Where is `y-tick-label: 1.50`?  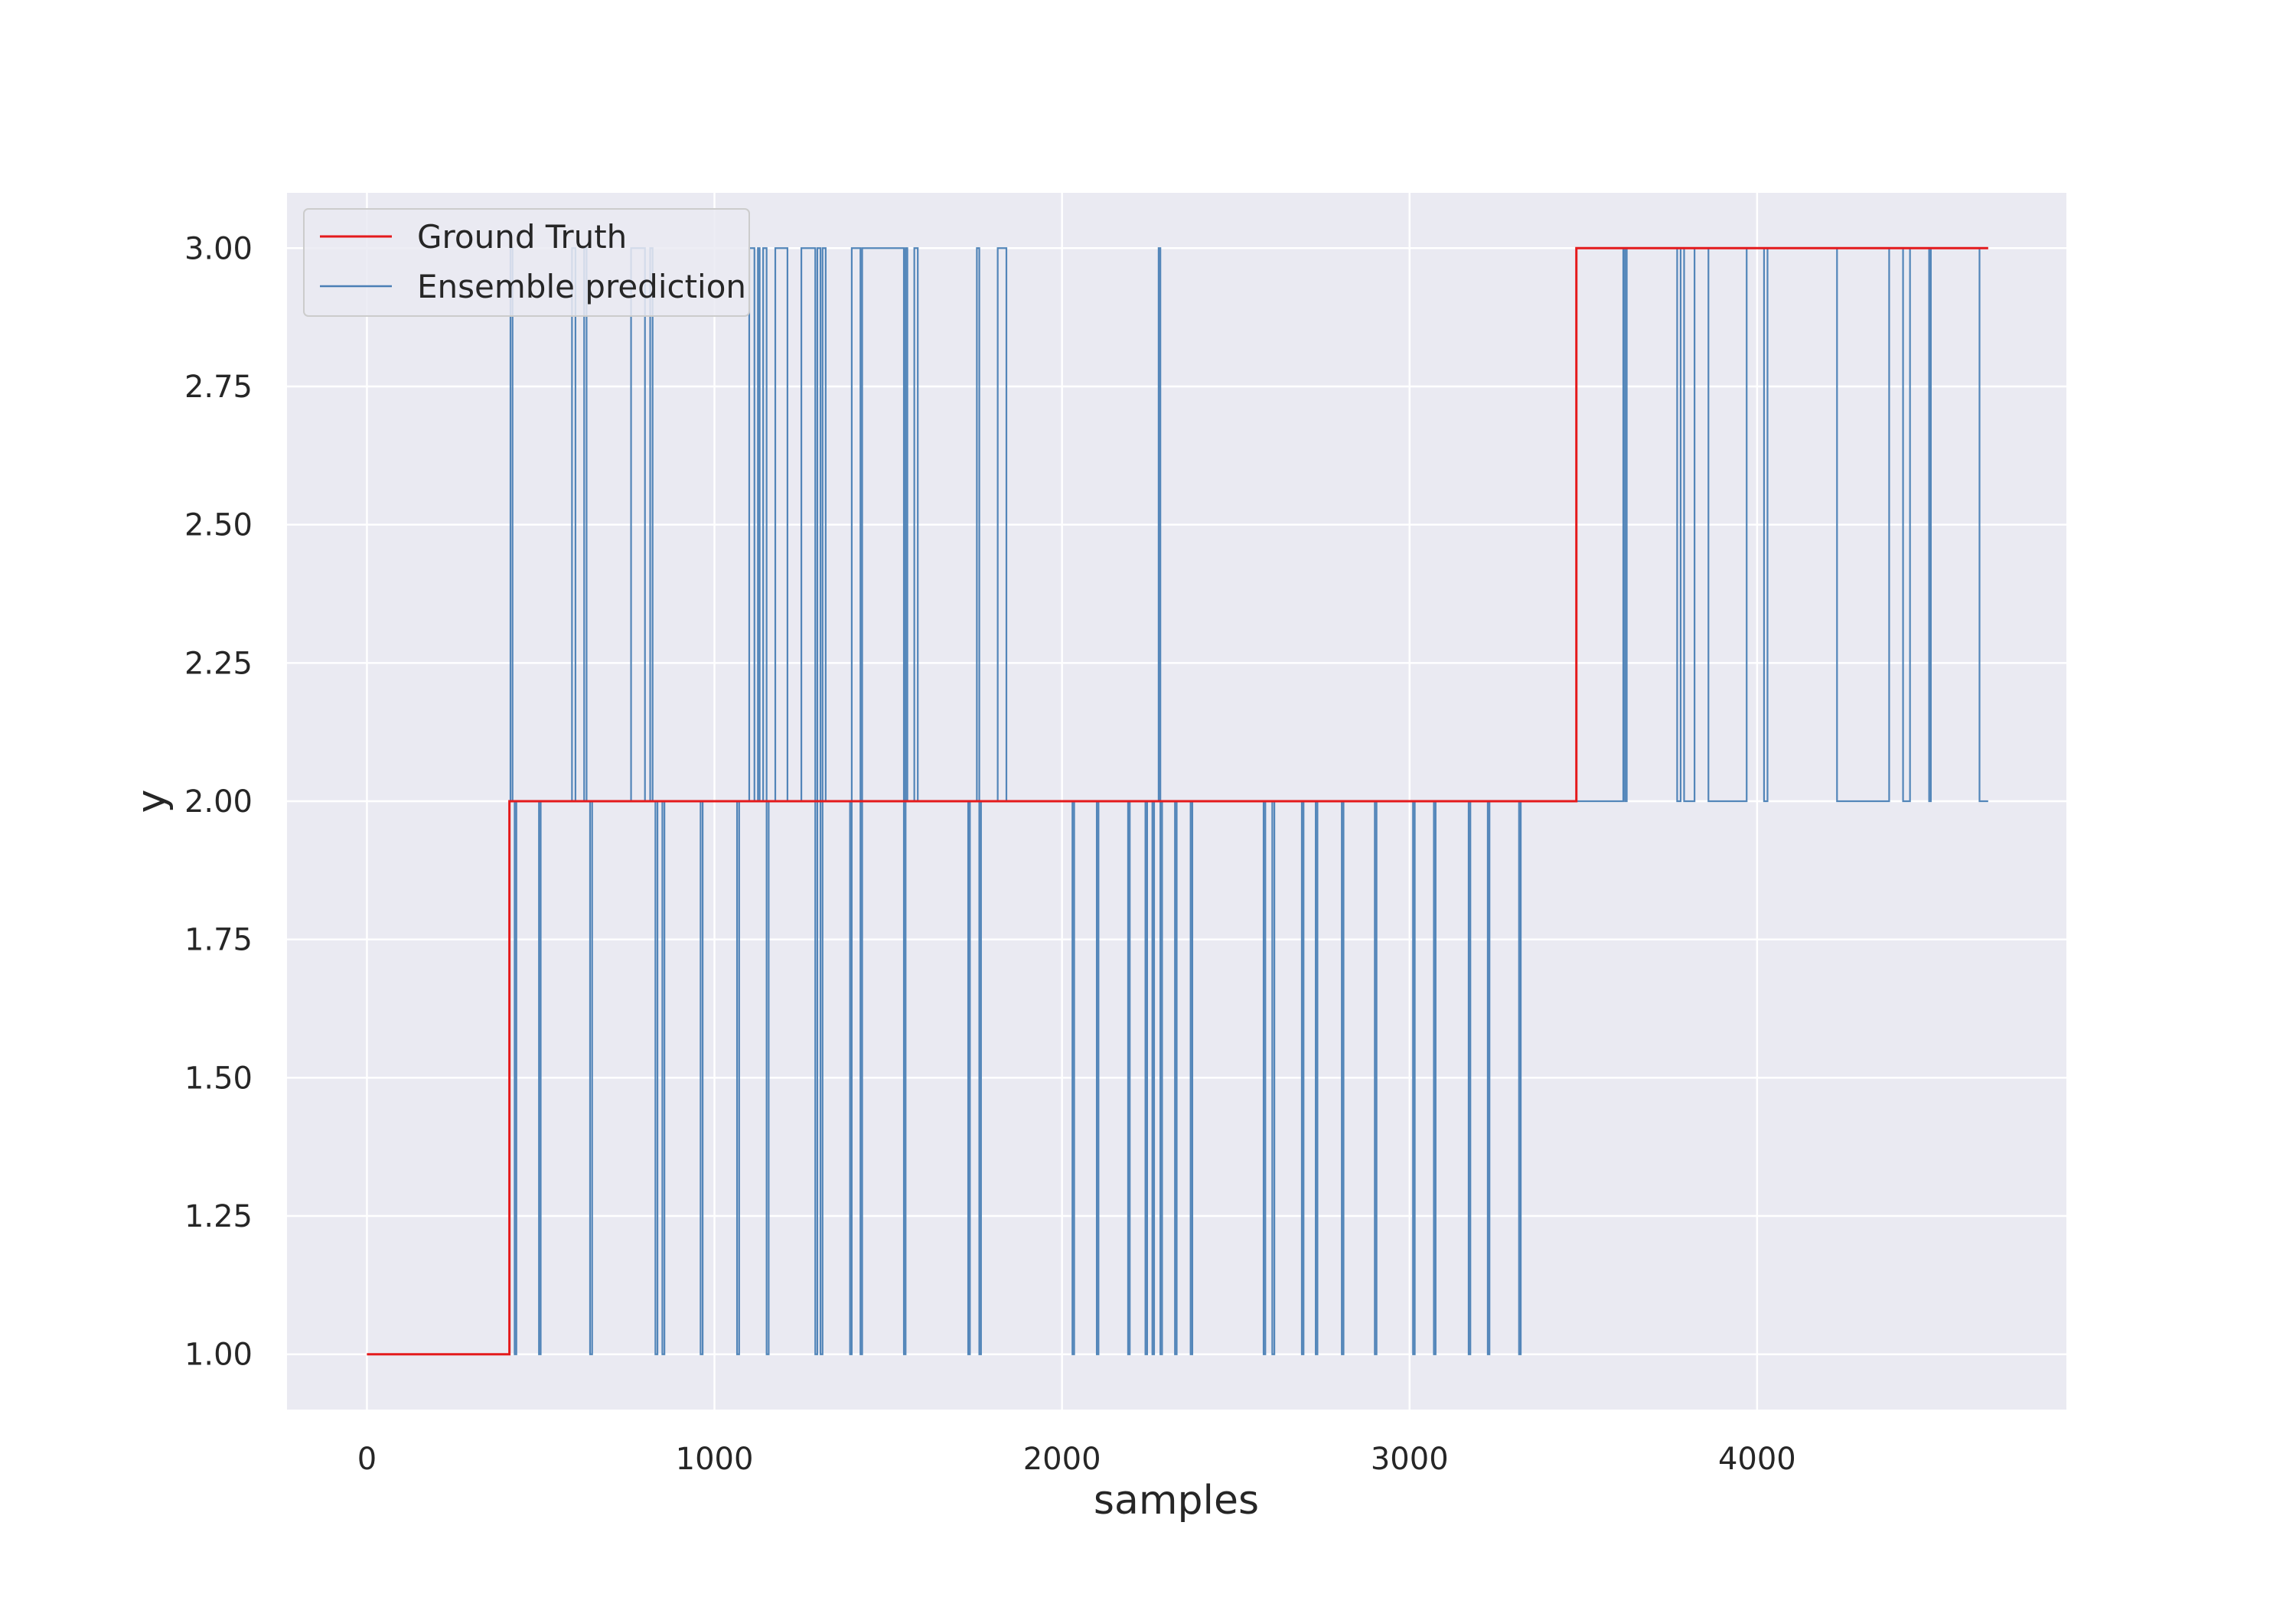
y-tick-label: 1.50 is located at coordinates (218, 1078).